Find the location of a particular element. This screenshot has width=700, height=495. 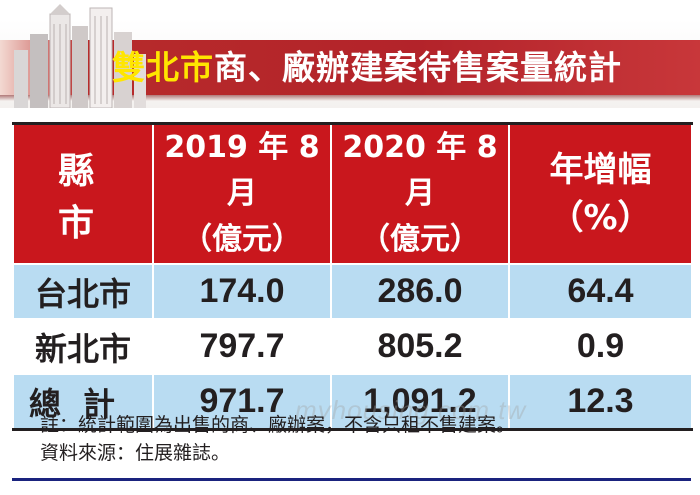

column-header-2020: 2020 年 8 月 （億元） is located at coordinates (420, 193).